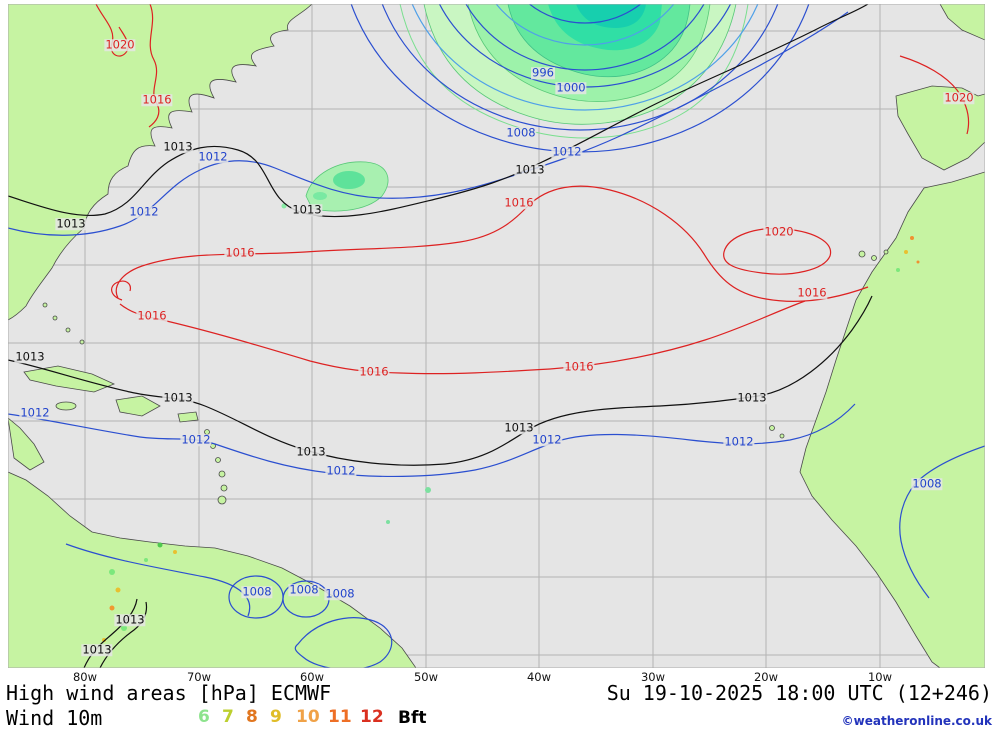 This screenshot has height=733, width=1000. I want to click on product-title: High wind areas [hPa] ECMWF, so click(169, 693).